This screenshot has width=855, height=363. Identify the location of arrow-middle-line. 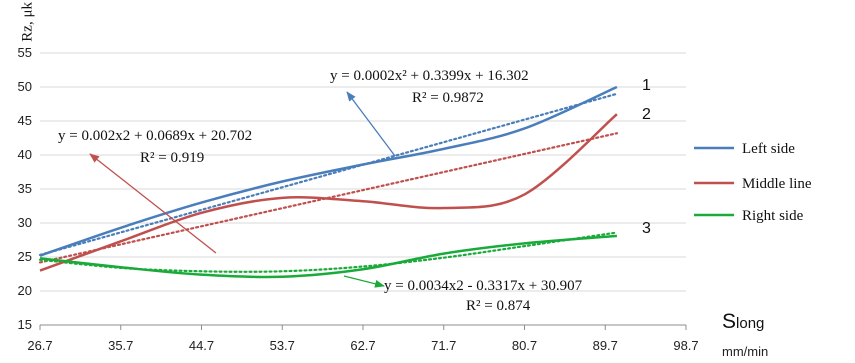
(153, 203).